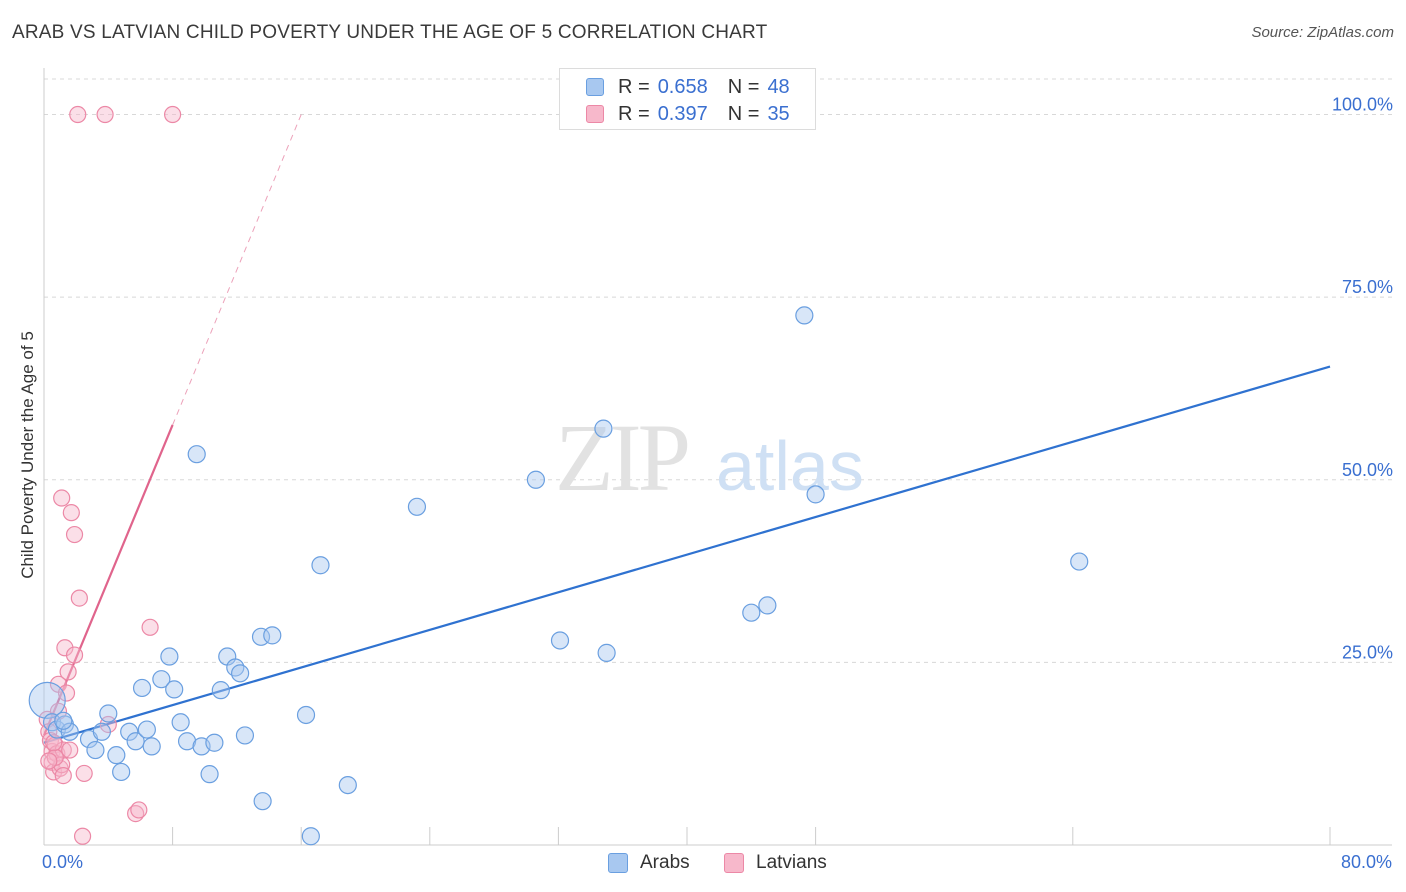  Describe the element at coordinates (665, 862) in the screenshot. I see `legend-label-arabs: Arabs` at that location.